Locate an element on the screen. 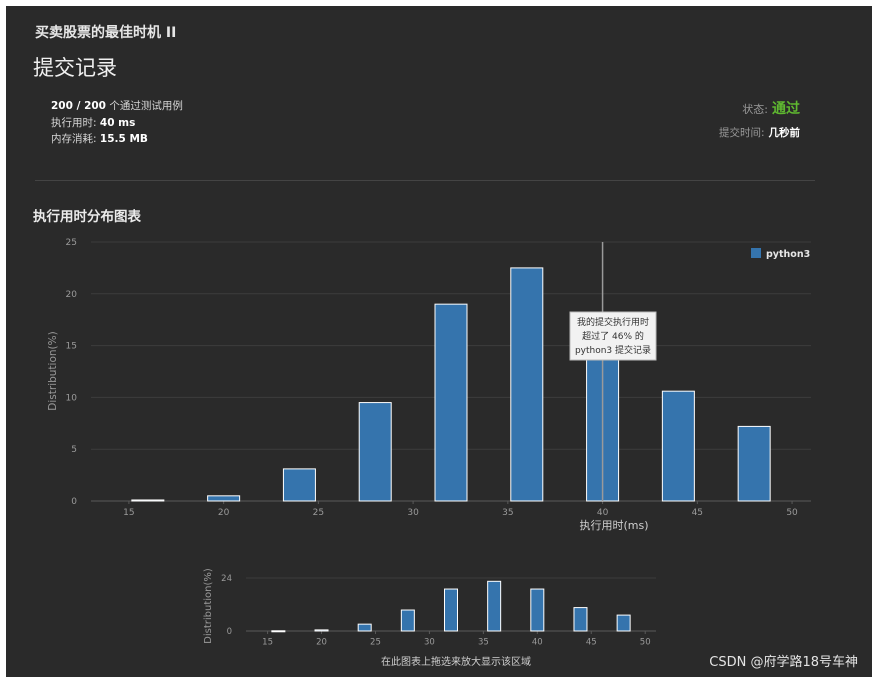 The height and width of the screenshot is (687, 880). tests-passed-count: 200 / 200 is located at coordinates (78, 106).